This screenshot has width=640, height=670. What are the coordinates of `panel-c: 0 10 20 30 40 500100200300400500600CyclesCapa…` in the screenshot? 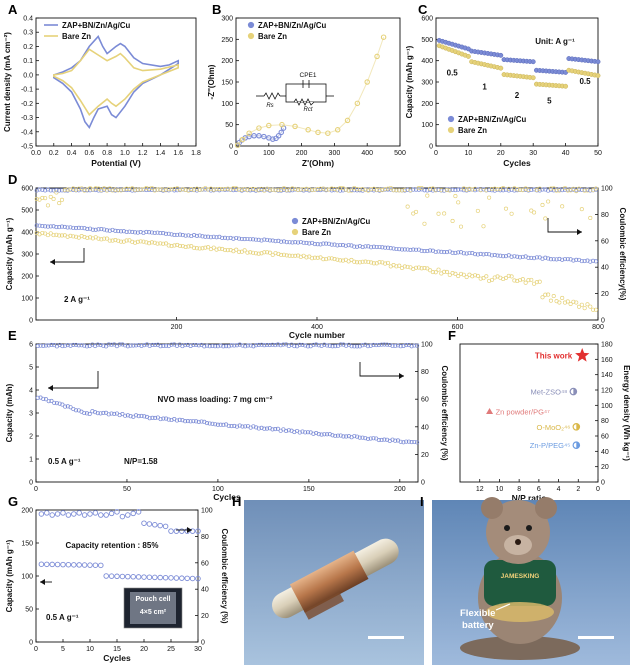 It's located at (503, 92).